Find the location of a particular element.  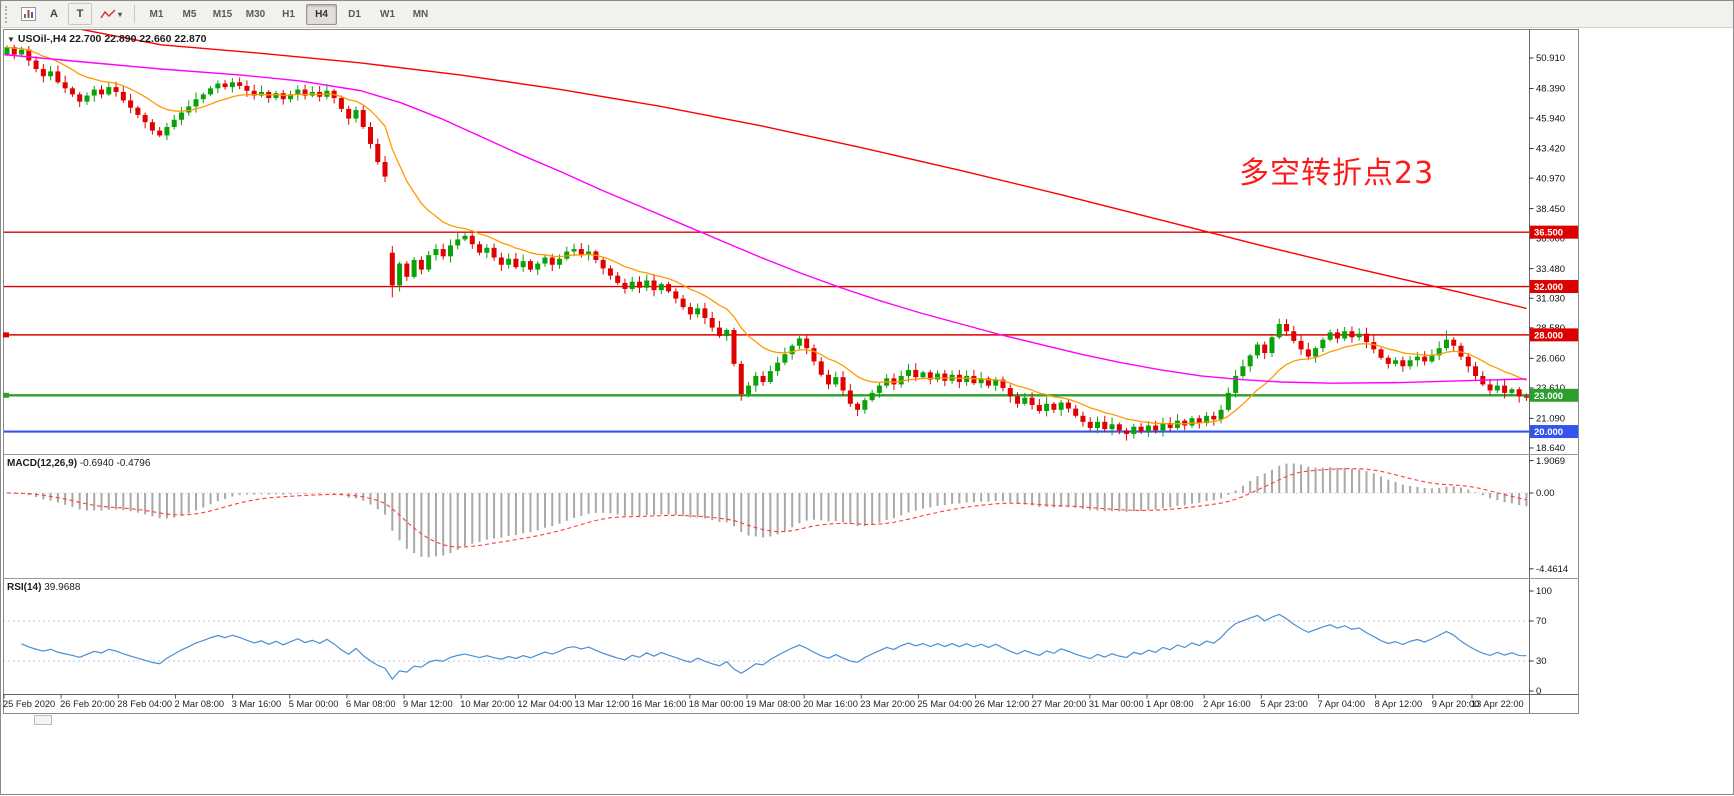

time-label: 13 Apr 22:00 is located at coordinates (1497, 704).